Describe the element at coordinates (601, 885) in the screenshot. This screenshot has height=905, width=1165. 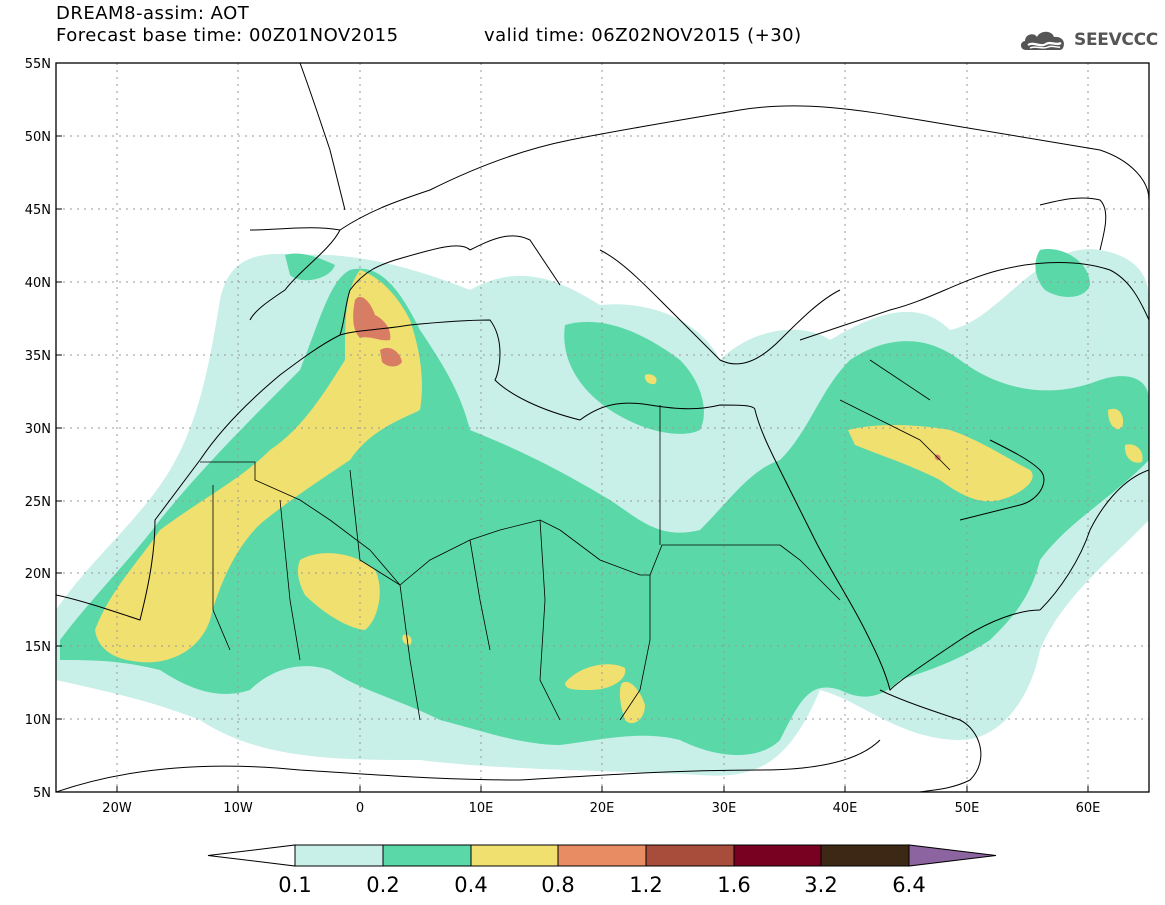
I see `colorbar-labels: 0.1 0.2 0.4 0.8 1.2 1.6 3.2 6.4` at that location.